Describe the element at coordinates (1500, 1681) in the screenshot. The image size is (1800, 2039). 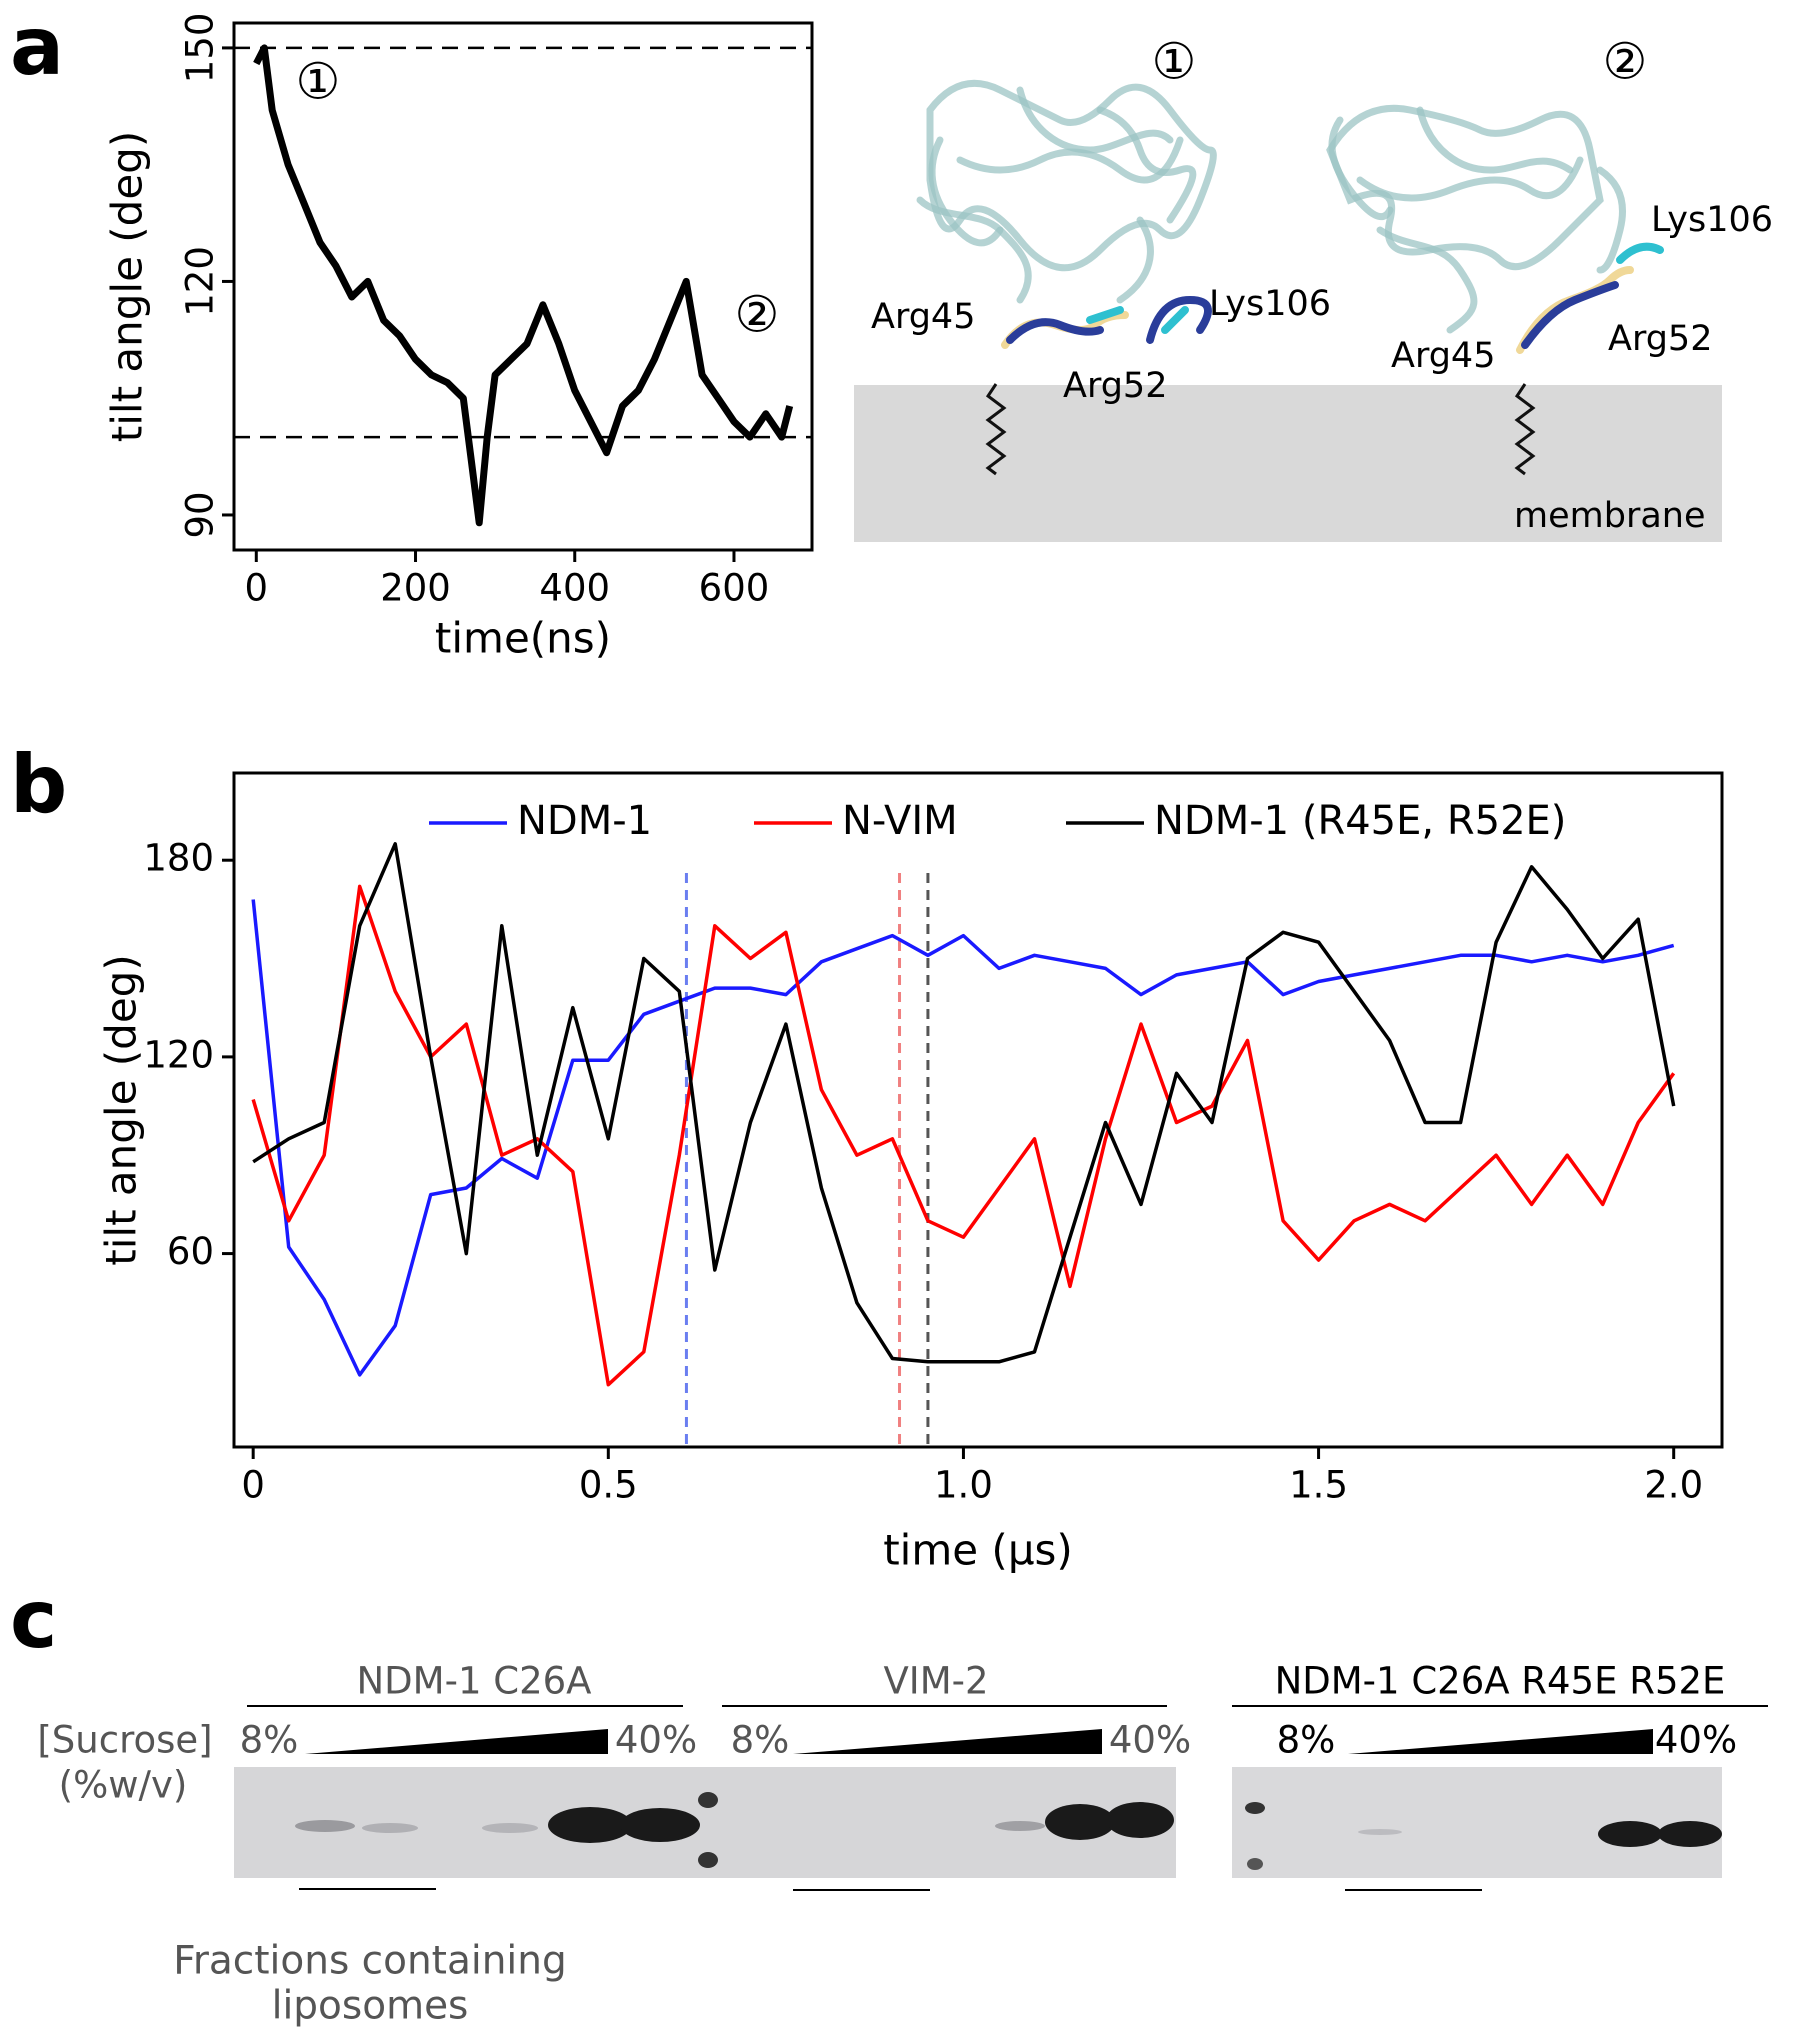
I see `group-name: NDM-1 C26A R45E R52E` at that location.